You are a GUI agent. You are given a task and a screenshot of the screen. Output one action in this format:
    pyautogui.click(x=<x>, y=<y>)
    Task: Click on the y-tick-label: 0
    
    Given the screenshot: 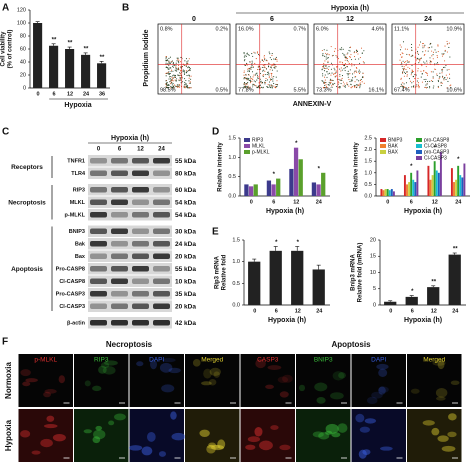 What is the action you would take?
    pyautogui.click(x=374, y=305)
    